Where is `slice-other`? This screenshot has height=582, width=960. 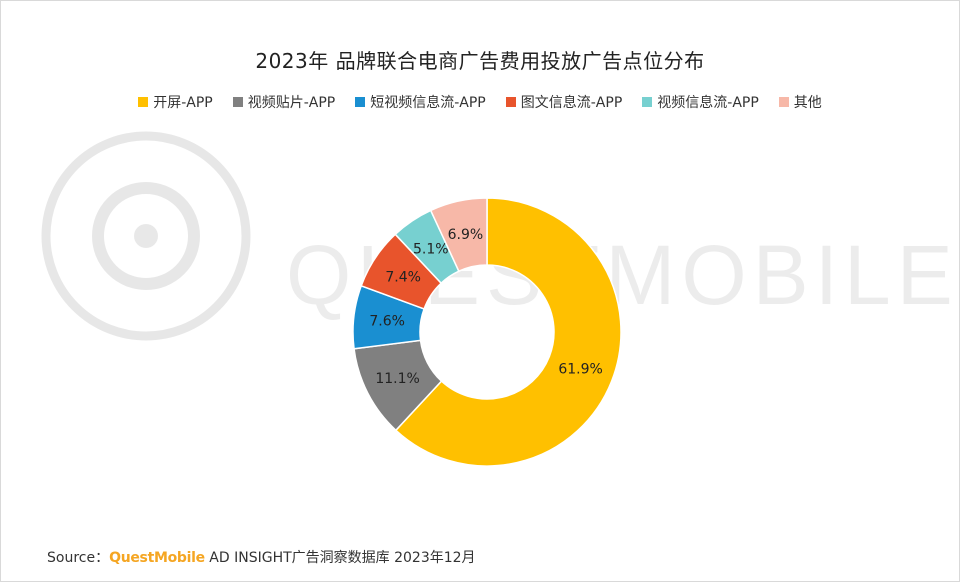
slice-other is located at coordinates (458, 235).